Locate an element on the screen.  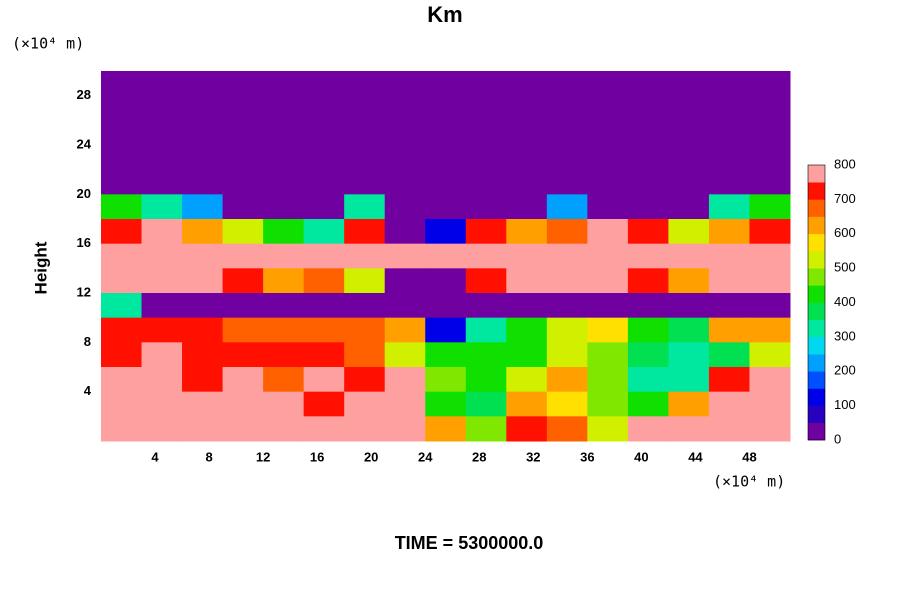
colorbar-tick-label: 800 is located at coordinates (845, 163).